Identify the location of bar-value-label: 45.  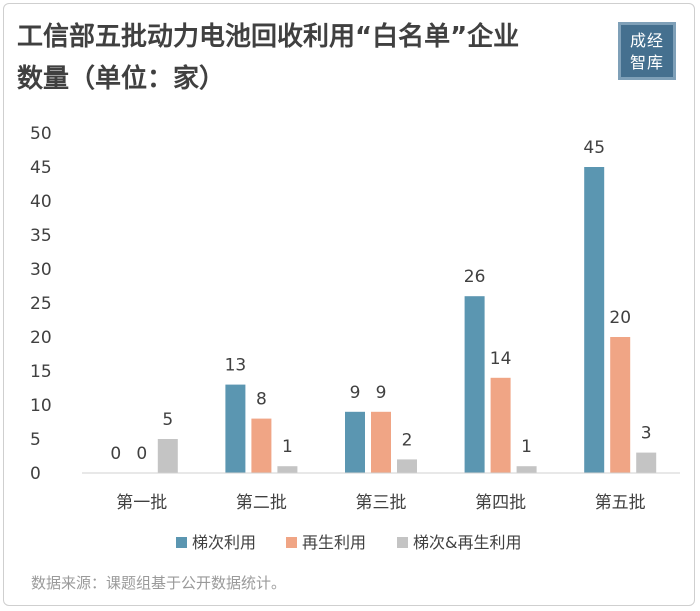
(594, 148).